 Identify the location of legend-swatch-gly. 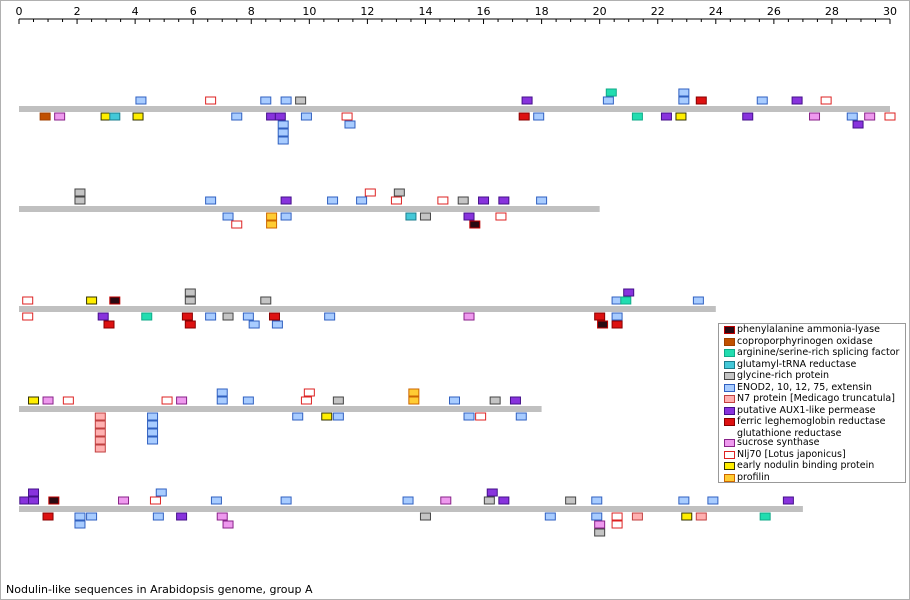
(729, 376).